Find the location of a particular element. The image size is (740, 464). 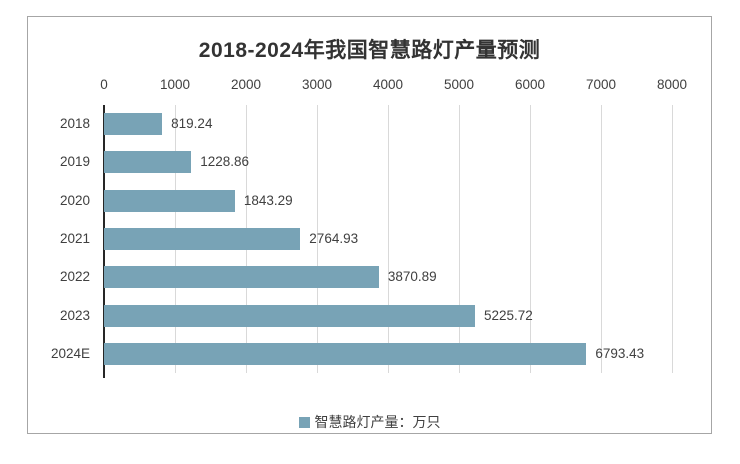

x-axis: 0 1000 2000 3000 4000 5000 6000 7000 8000 is located at coordinates (393, 86).